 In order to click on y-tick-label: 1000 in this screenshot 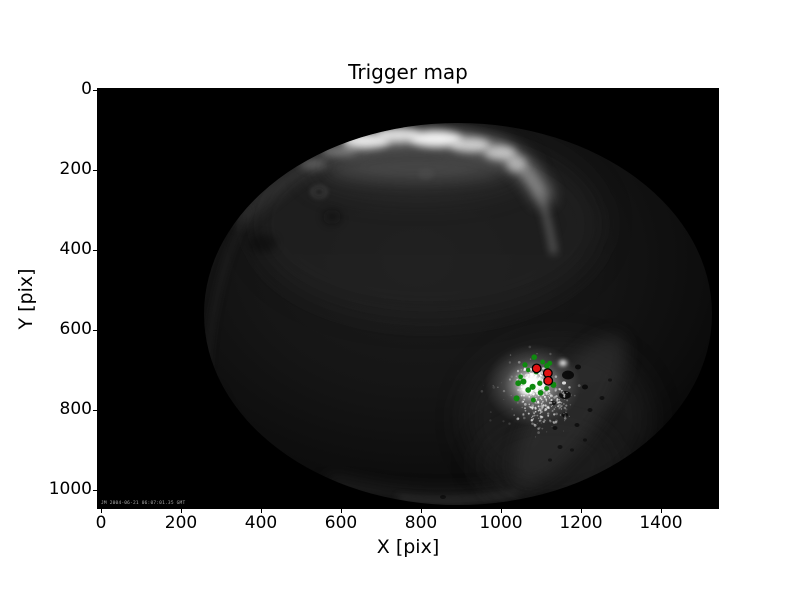, I will do `click(70, 489)`.